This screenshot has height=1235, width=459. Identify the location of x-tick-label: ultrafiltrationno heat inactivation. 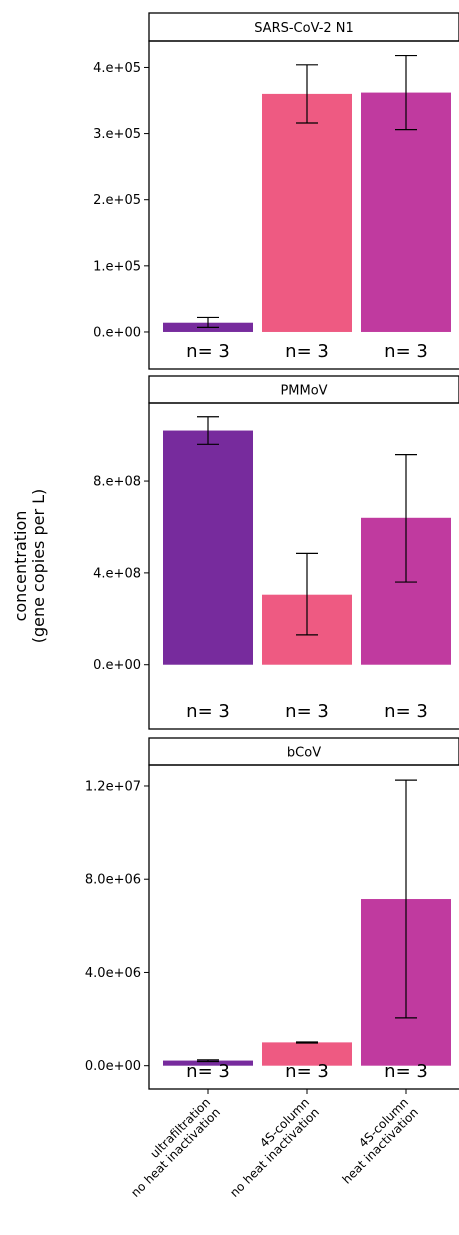
(170, 1147).